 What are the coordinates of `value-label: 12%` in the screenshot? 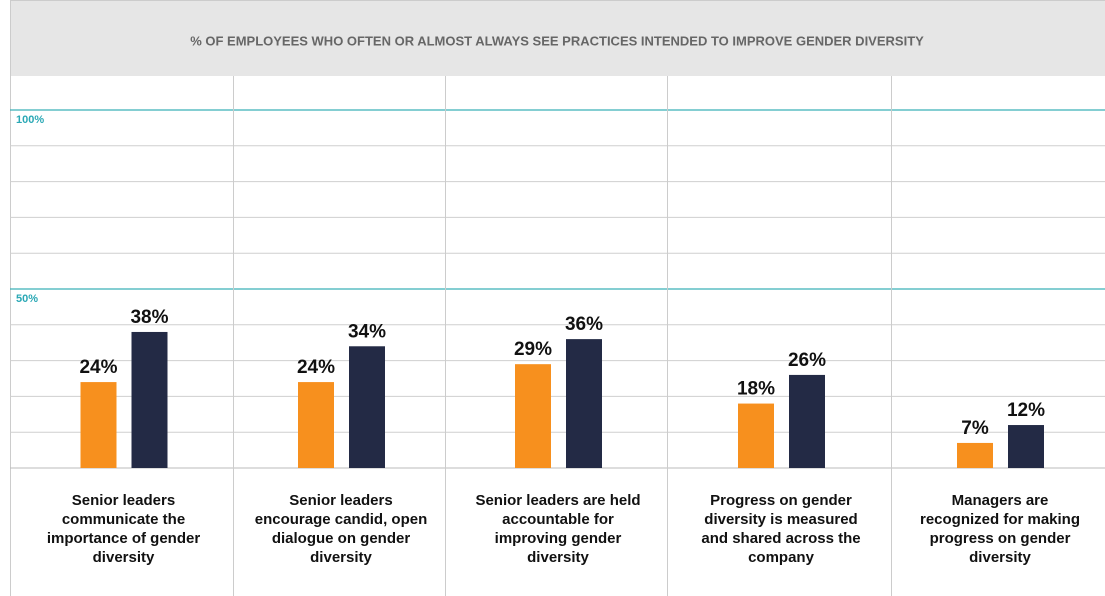 It's located at (1026, 410).